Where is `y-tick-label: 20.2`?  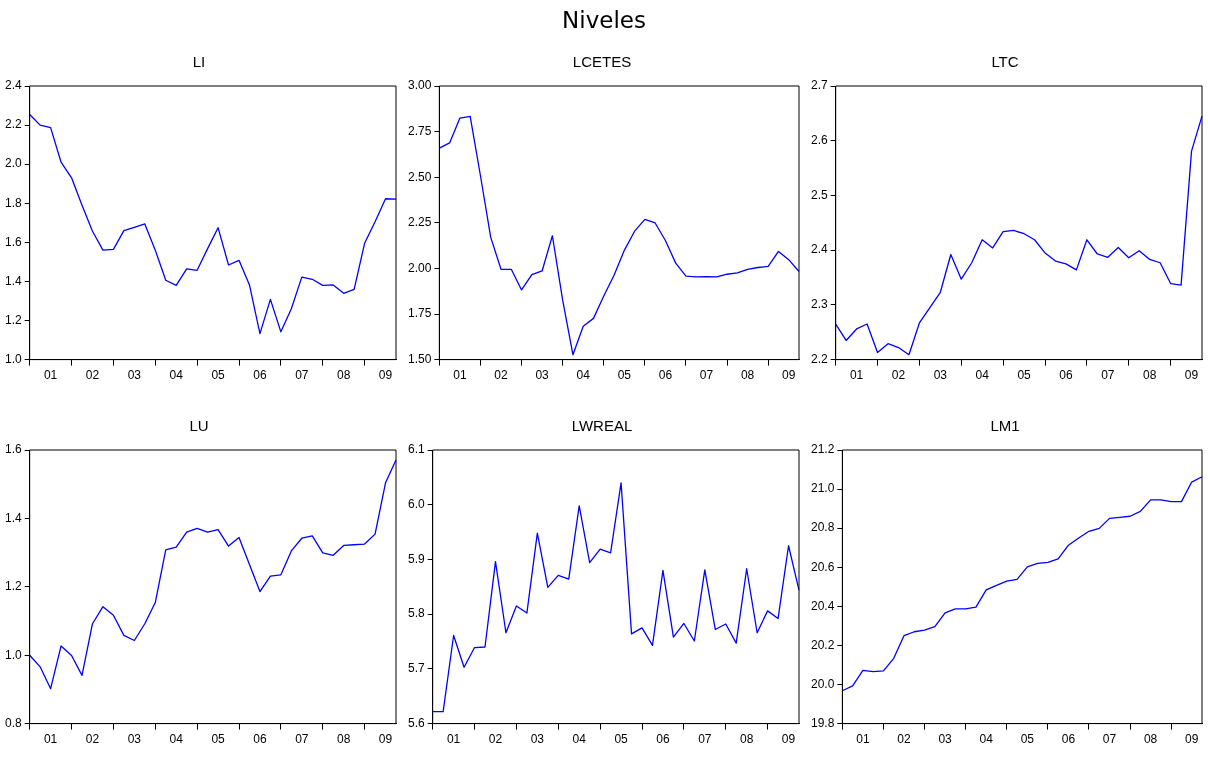 y-tick-label: 20.2 is located at coordinates (823, 644).